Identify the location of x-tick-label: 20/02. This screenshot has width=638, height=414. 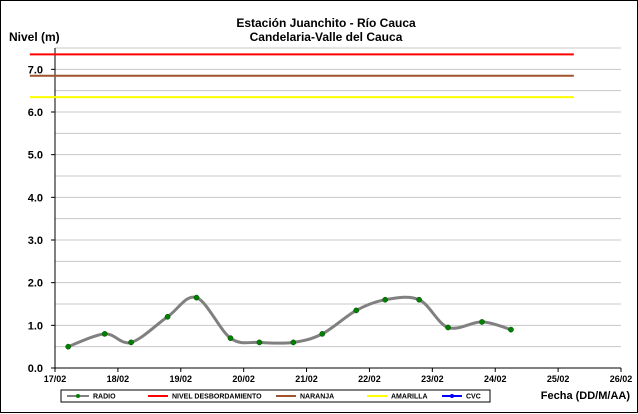
(243, 379).